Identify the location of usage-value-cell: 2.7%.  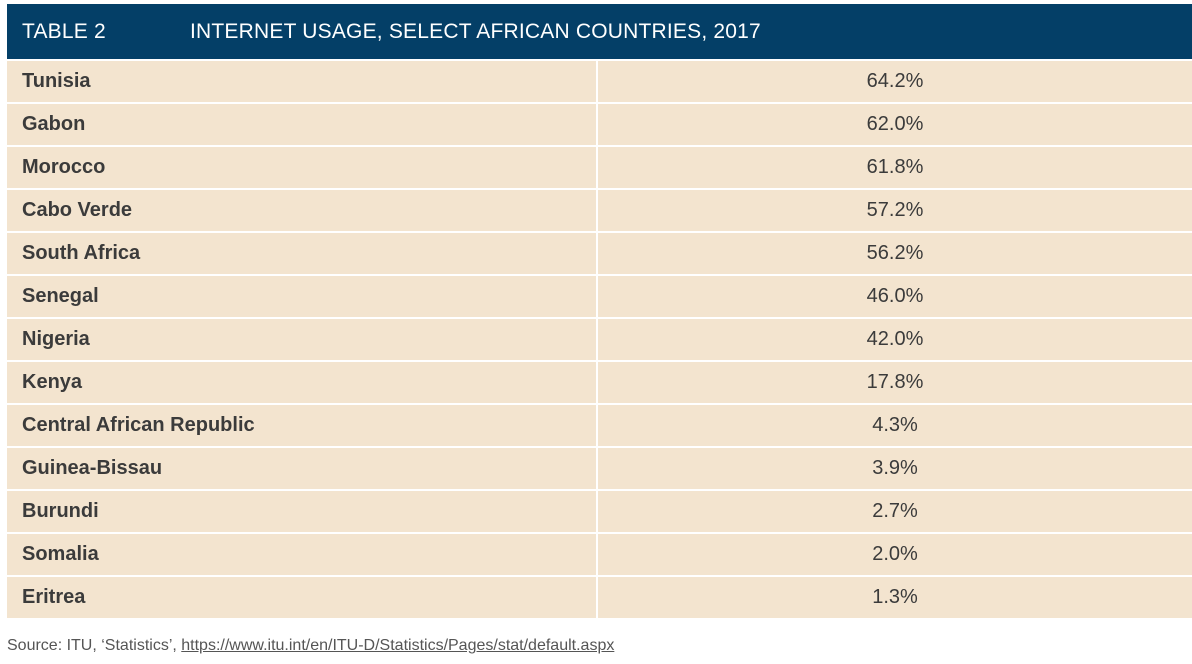
(895, 511).